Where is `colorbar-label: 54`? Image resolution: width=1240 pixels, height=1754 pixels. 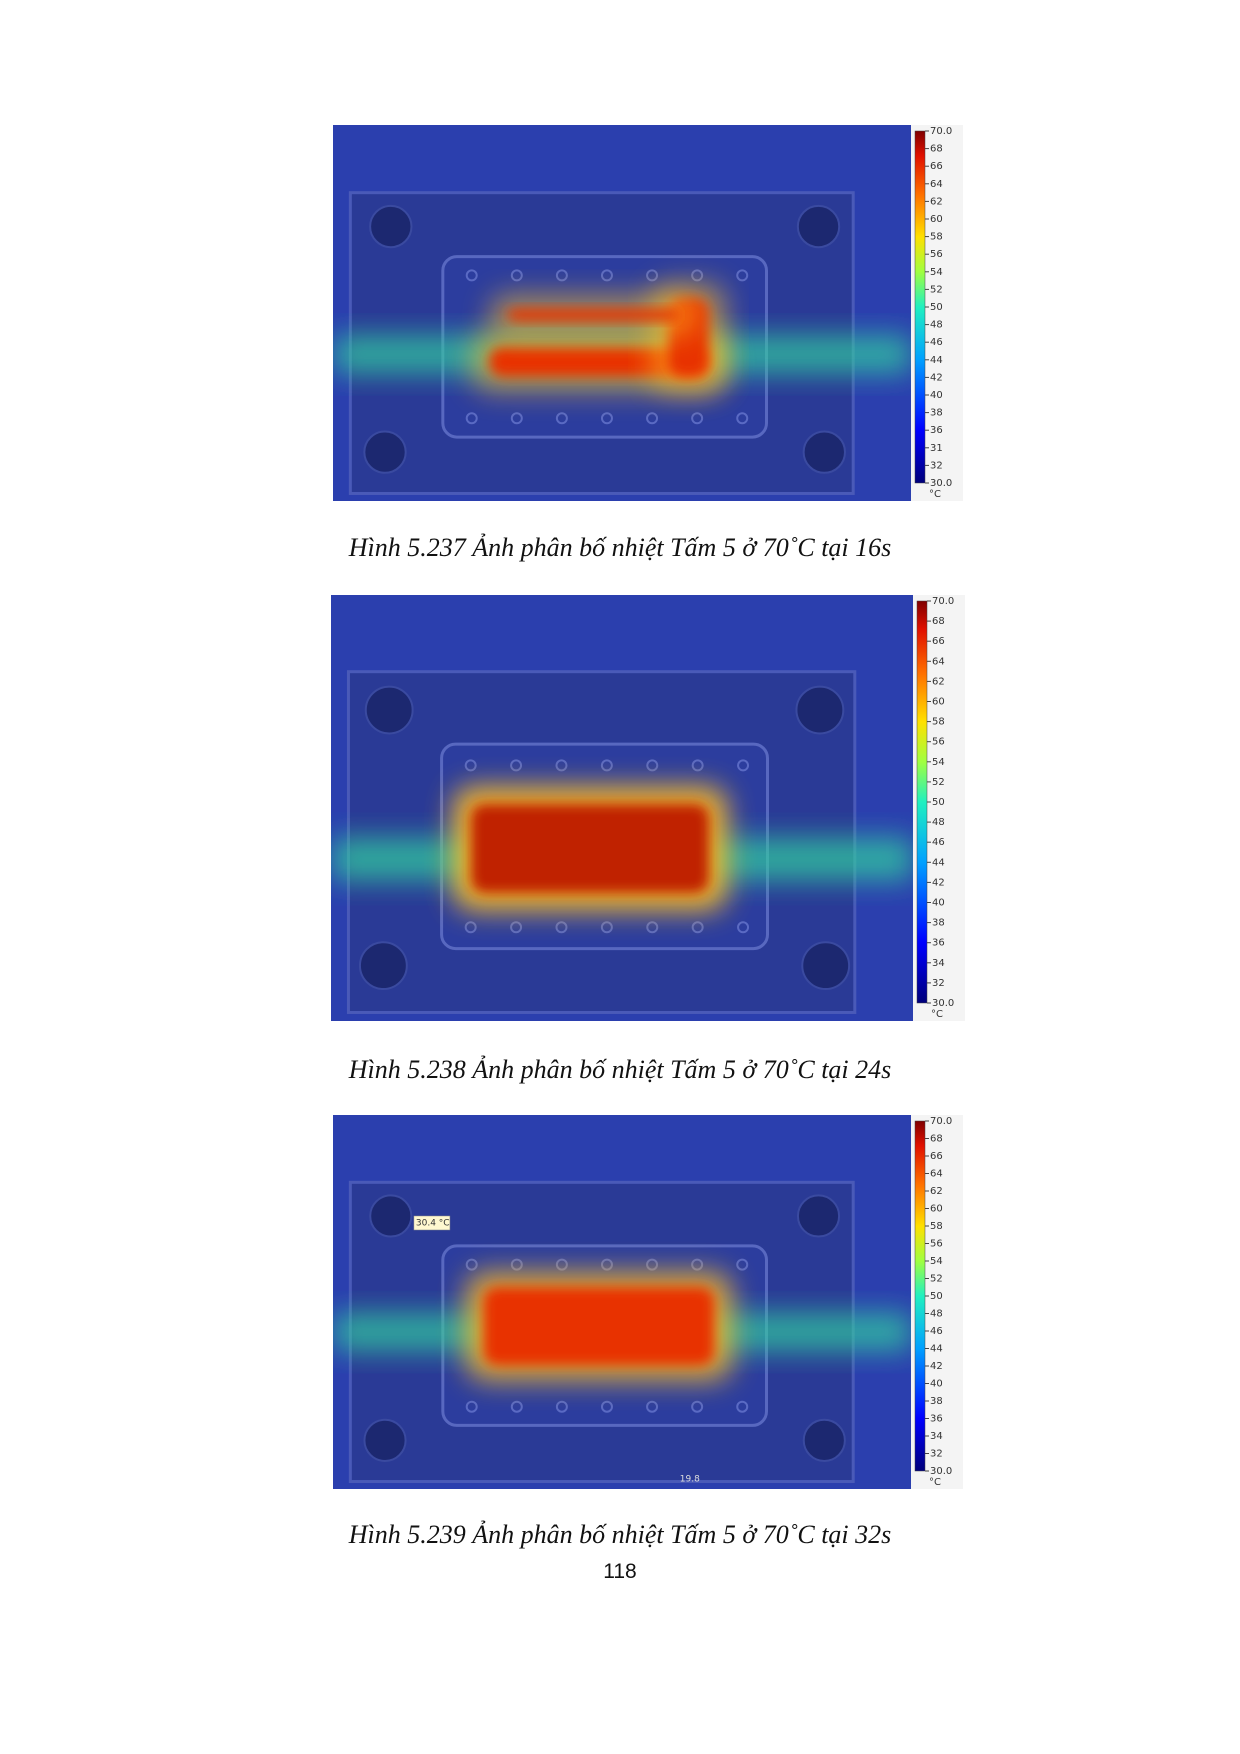
colorbar-label: 54 is located at coordinates (936, 1261).